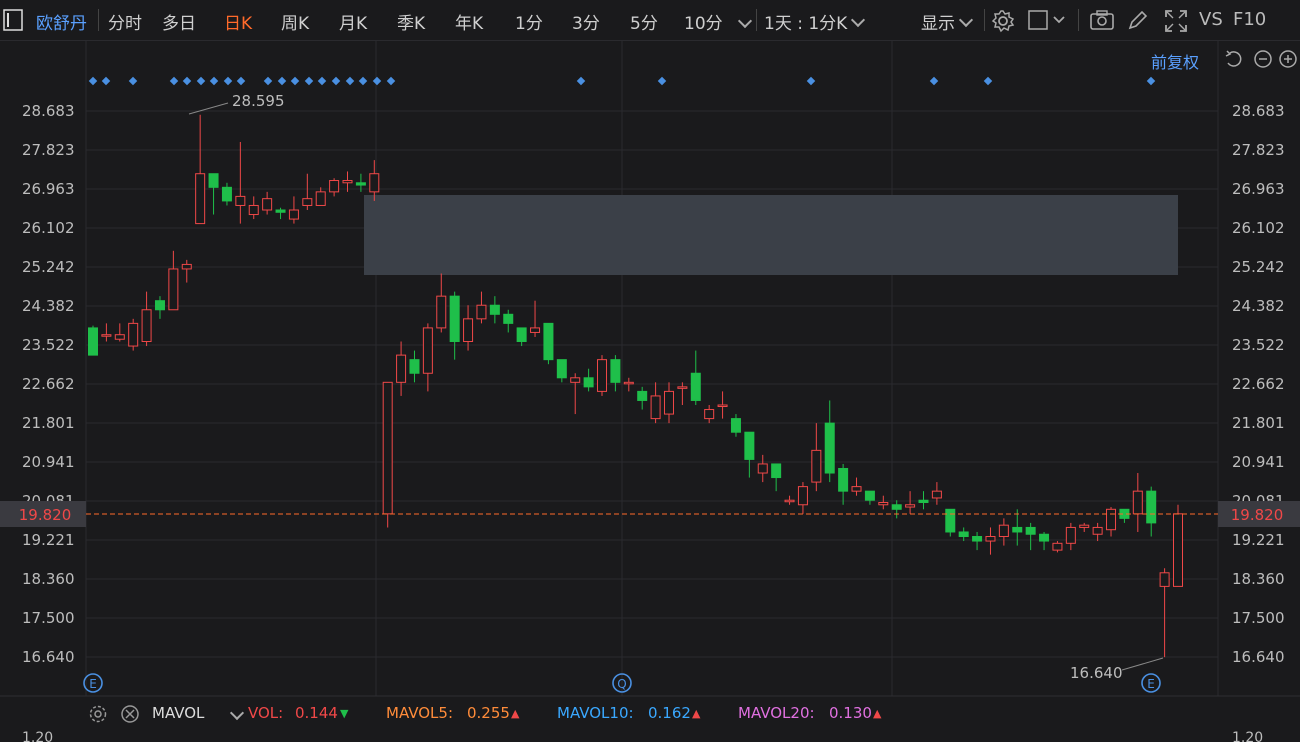 The image size is (1300, 742). What do you see at coordinates (1003, 21) in the screenshot?
I see `settings-gear-icon` at bounding box center [1003, 21].